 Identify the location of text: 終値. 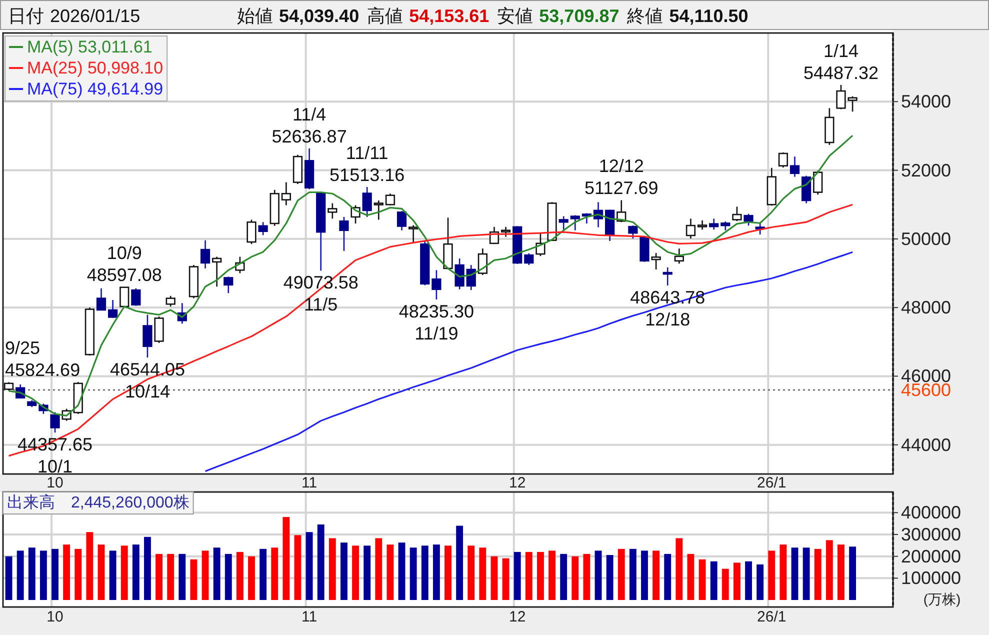
(645, 16).